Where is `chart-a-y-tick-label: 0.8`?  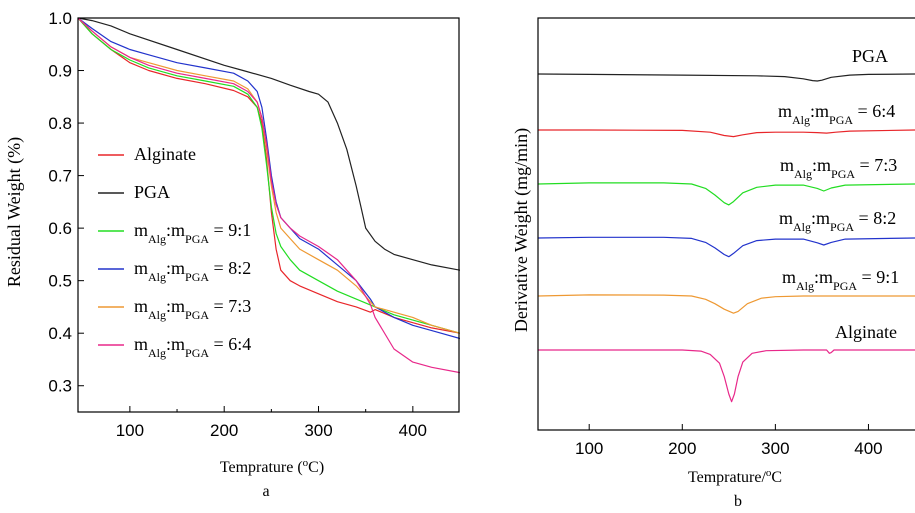 chart-a-y-tick-label: 0.8 is located at coordinates (60, 123).